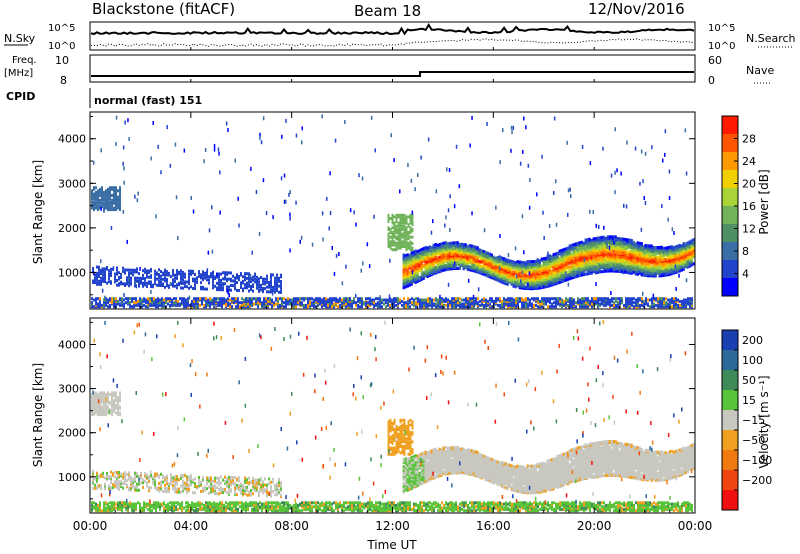 The width and height of the screenshot is (800, 554). I want to click on noise-panel-frame, so click(392, 36).